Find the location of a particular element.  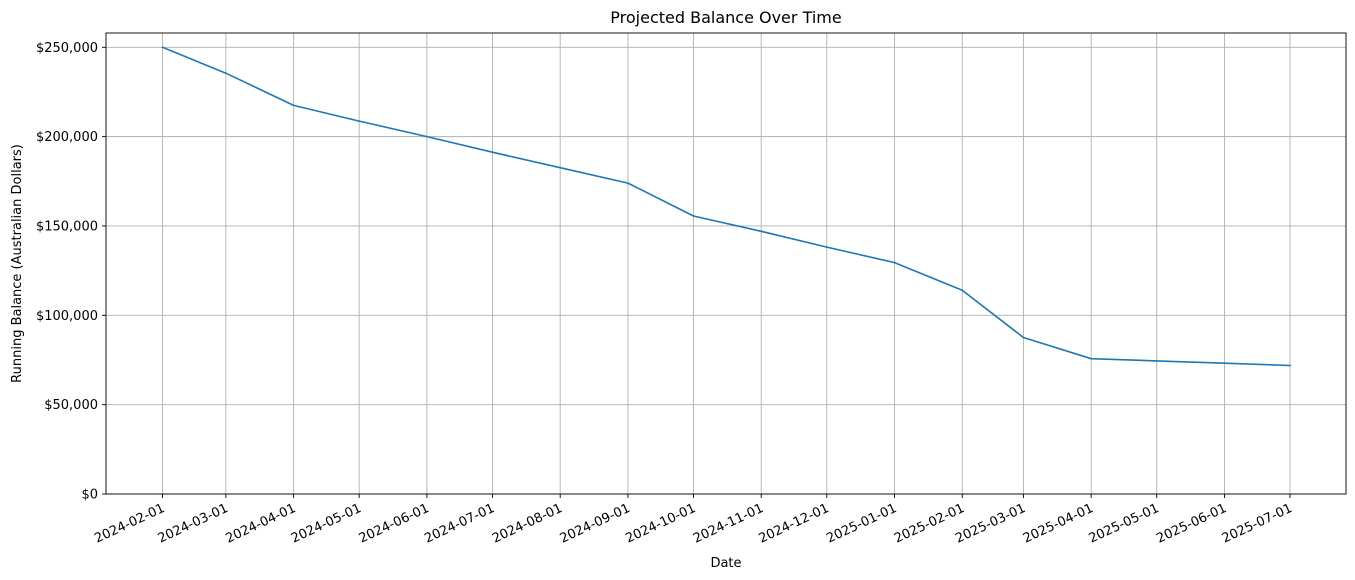

x-tick-label: 2025-05-01 is located at coordinates (1124, 524).